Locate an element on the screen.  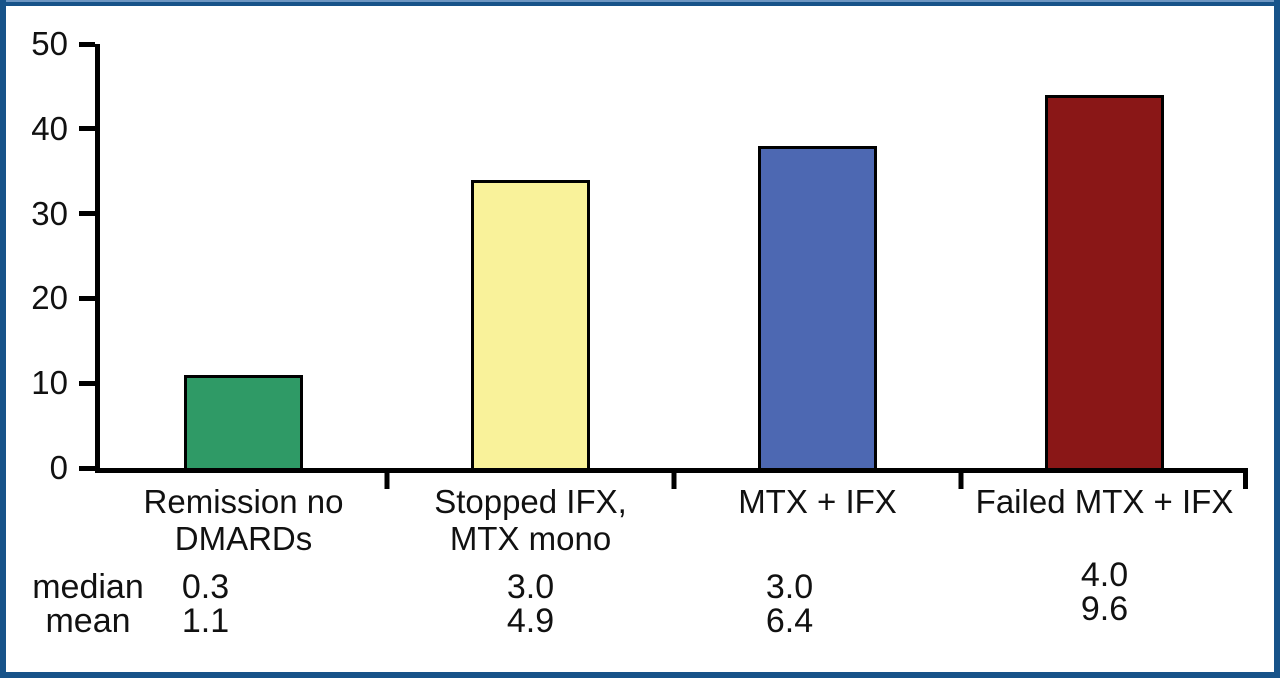
mean-value-stopped-ifx: 4.9 is located at coordinates (530, 621).